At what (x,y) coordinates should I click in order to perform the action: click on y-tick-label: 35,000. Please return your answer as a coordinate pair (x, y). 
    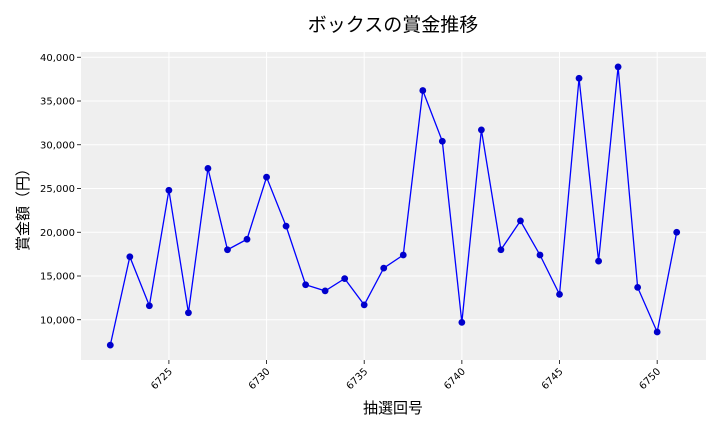
    Looking at the image, I should click on (57, 102).